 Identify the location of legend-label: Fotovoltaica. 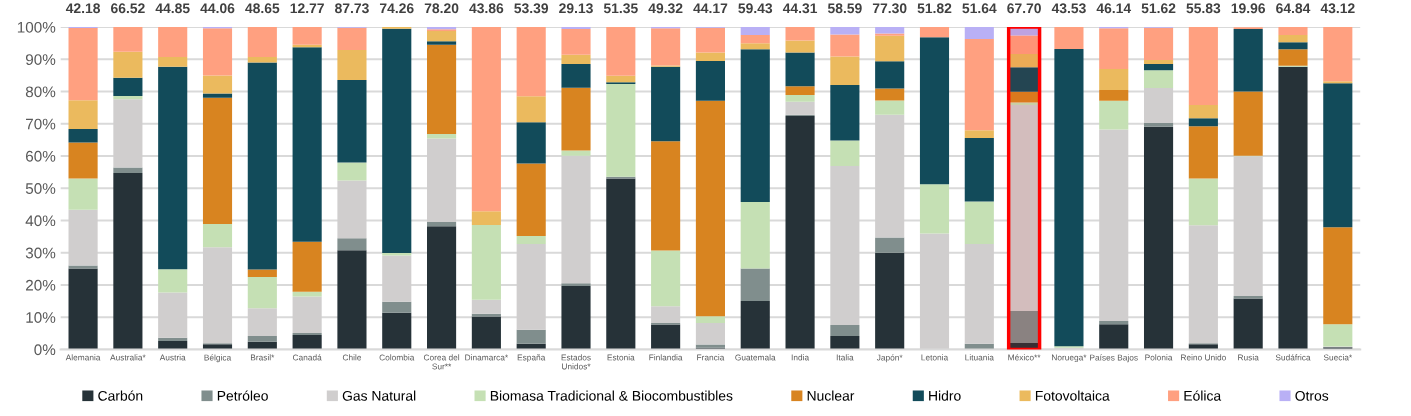
(1072, 395).